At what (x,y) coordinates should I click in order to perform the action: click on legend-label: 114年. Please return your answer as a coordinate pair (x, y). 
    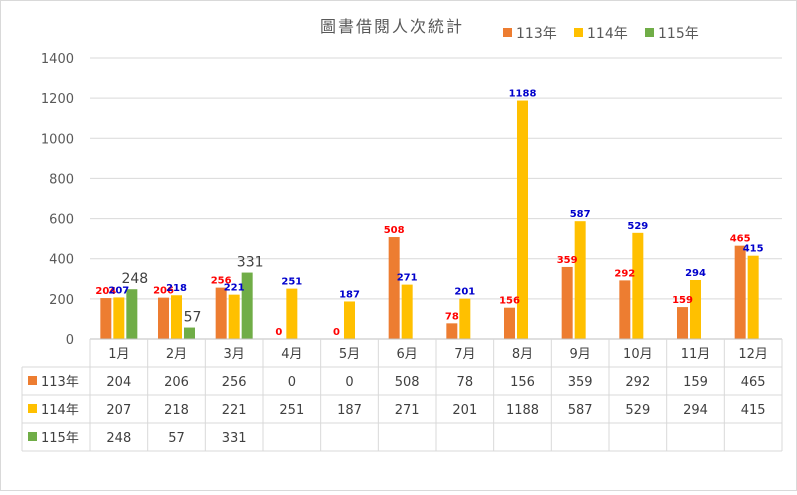
    Looking at the image, I should click on (607, 34).